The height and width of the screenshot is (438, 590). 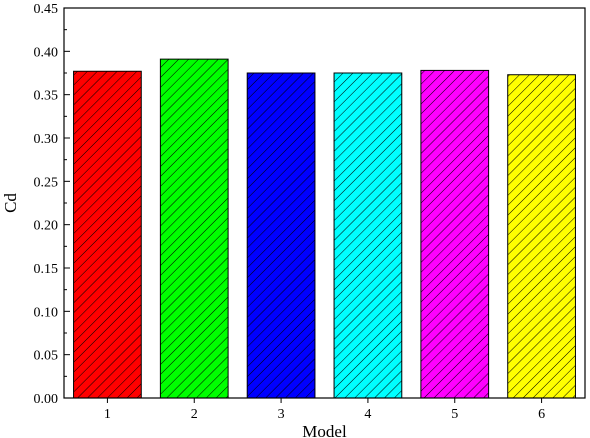 I want to click on y-tick-label: 0.00, so click(x=46, y=399).